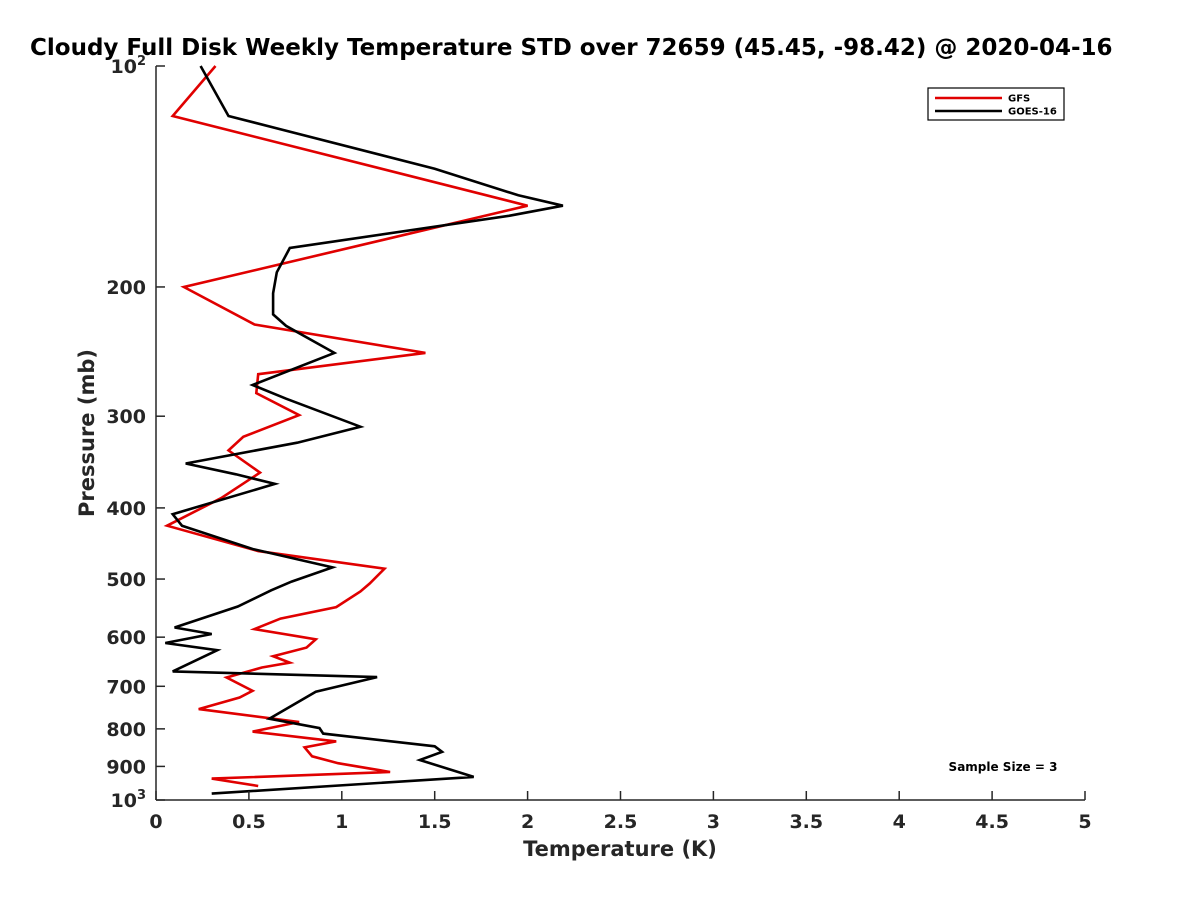 The height and width of the screenshot is (900, 1200). Describe the element at coordinates (620, 849) in the screenshot. I see `x-axis-label: Temperature (K)` at that location.